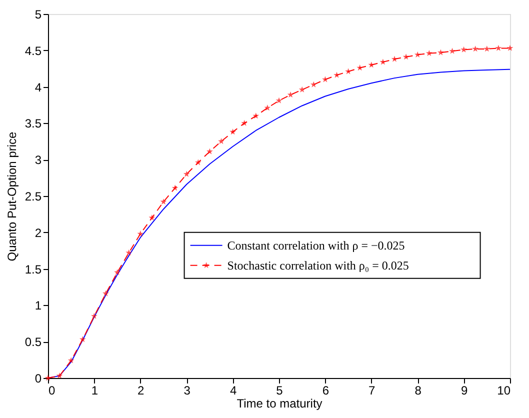 The image size is (529, 418). What do you see at coordinates (38, 15) in the screenshot?
I see `y-tick-label: 5` at bounding box center [38, 15].